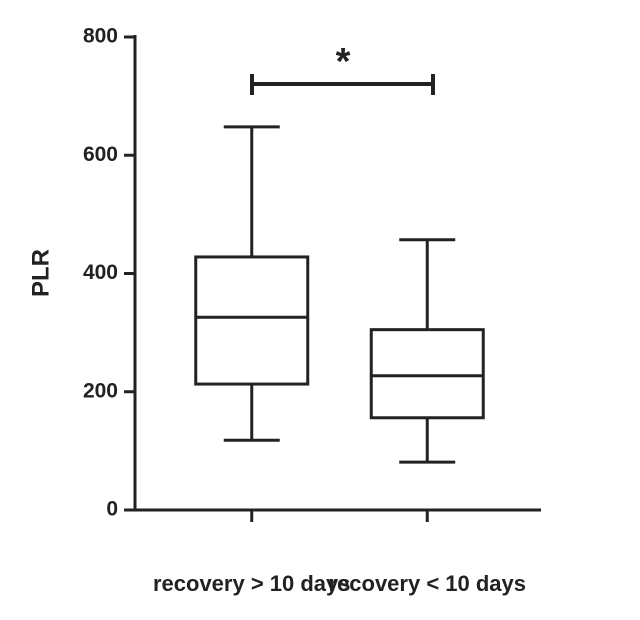 The width and height of the screenshot is (640, 620). Describe the element at coordinates (100, 390) in the screenshot. I see `y-tick-label: 200` at that location.